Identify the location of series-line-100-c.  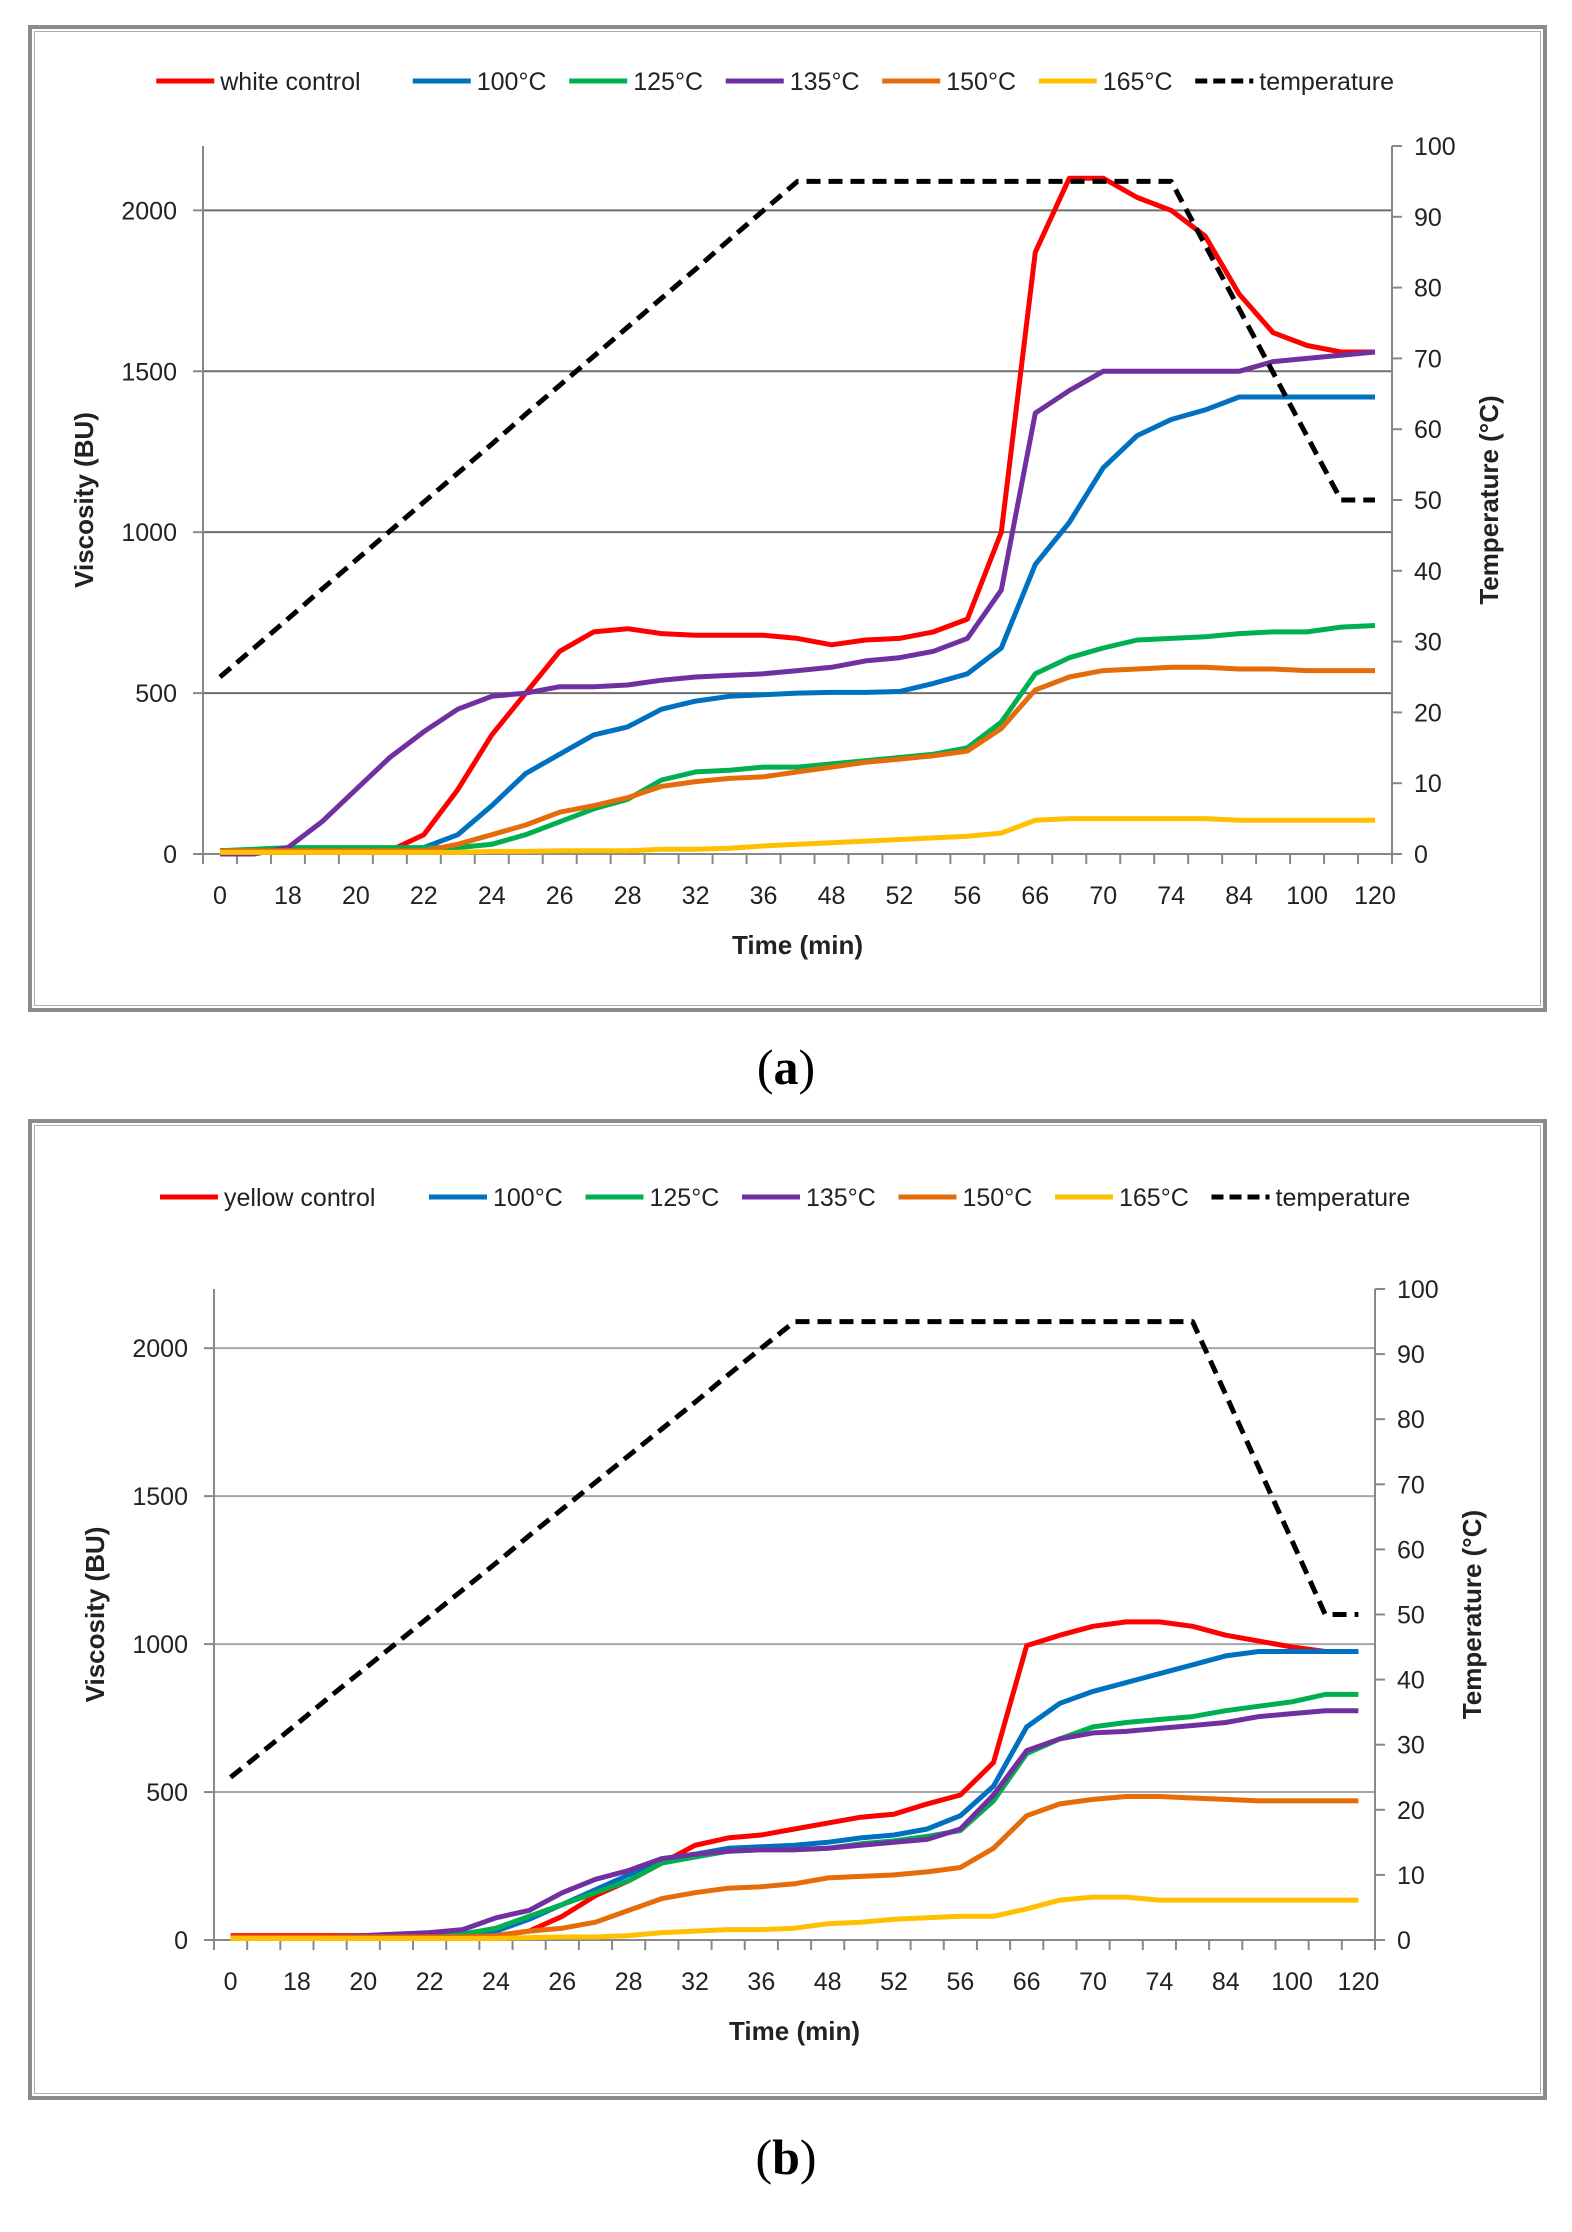
(794, 1794).